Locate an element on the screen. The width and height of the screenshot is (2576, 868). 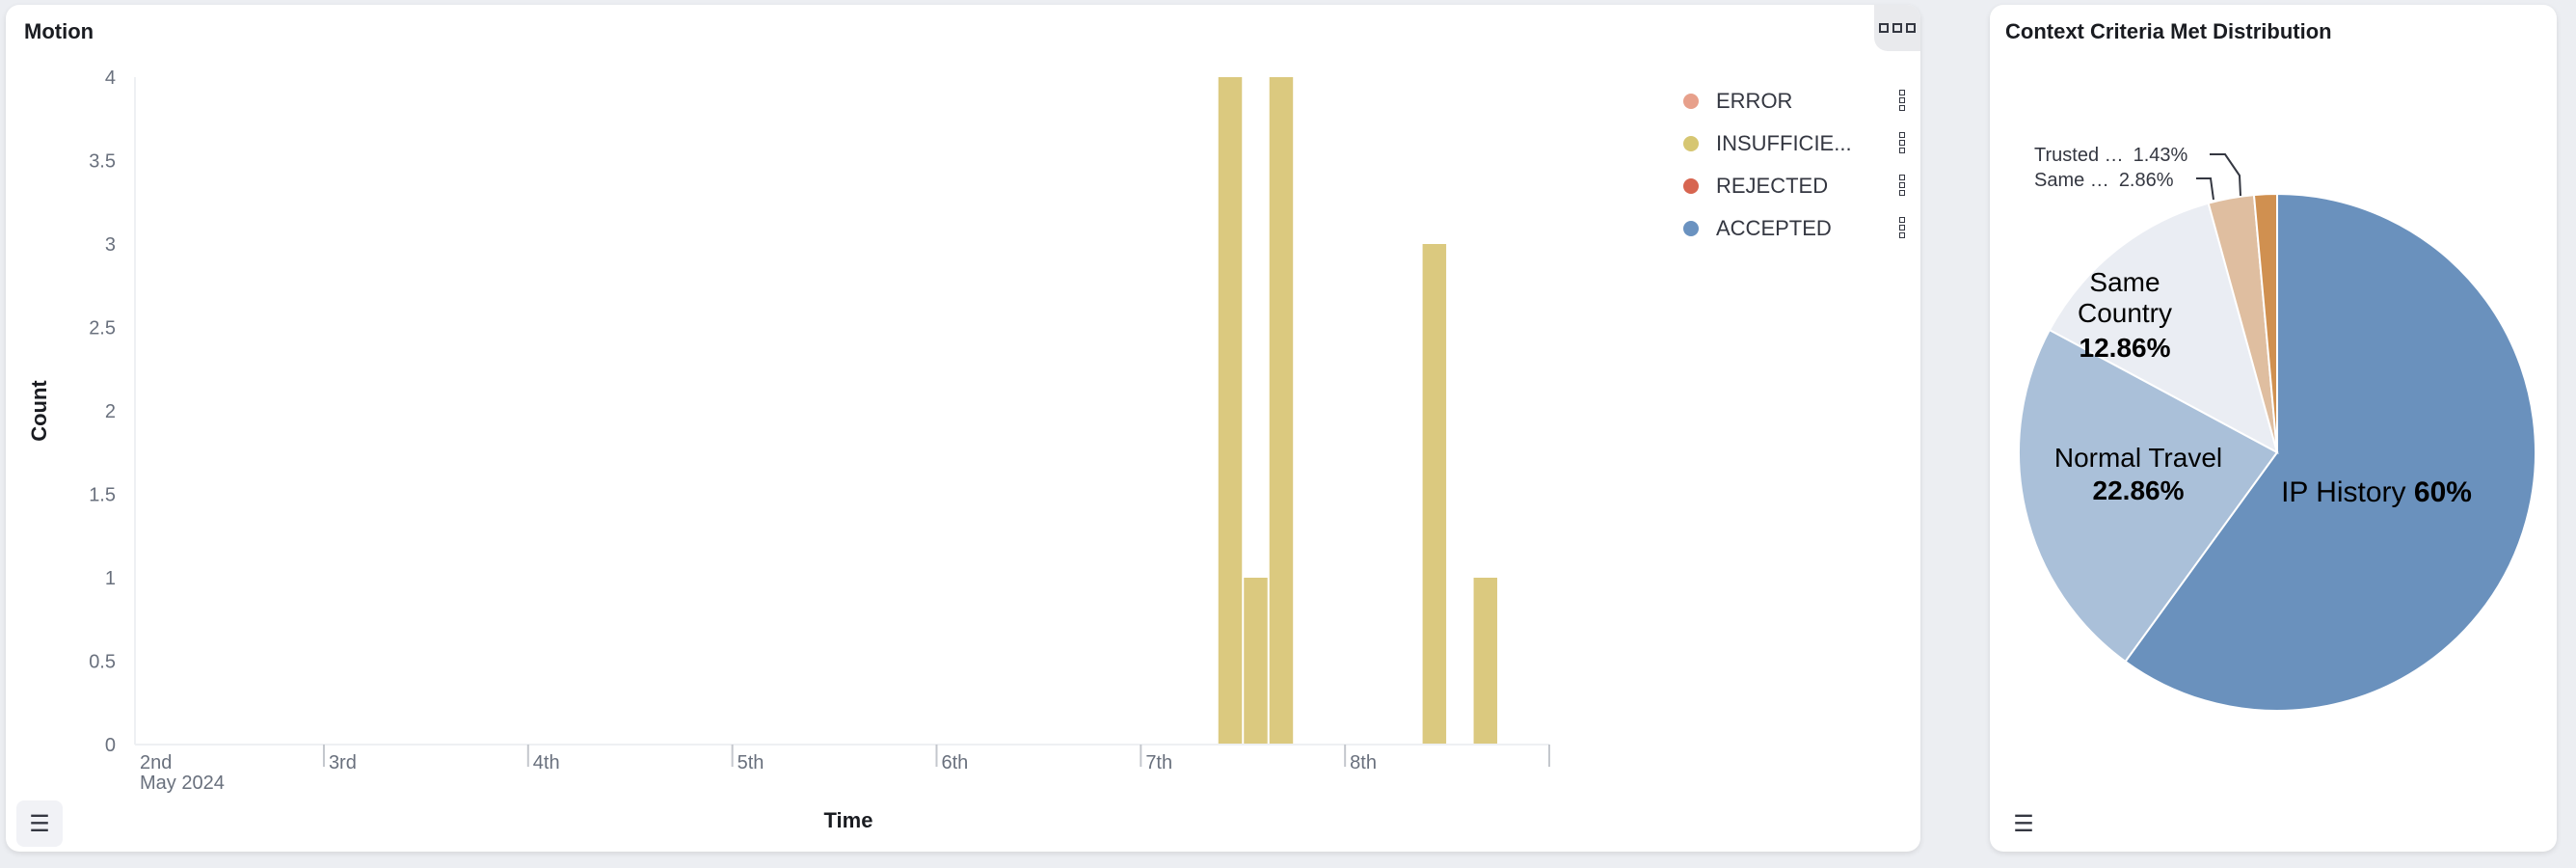
y-tick-label: 1.5 is located at coordinates (103, 496).